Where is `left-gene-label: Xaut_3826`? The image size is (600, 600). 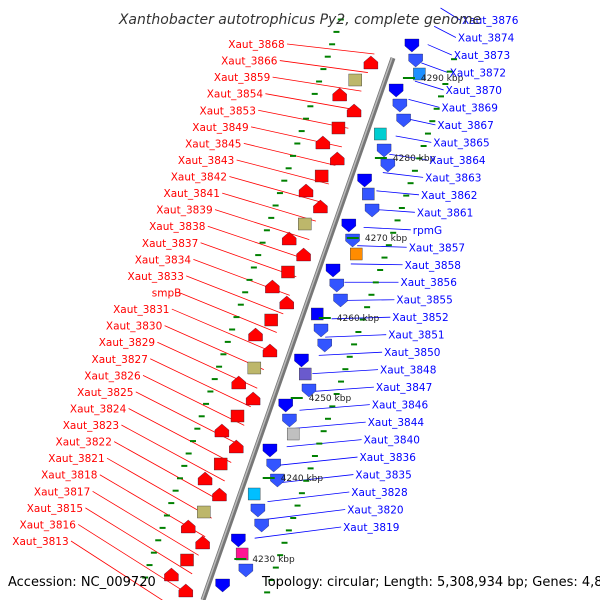
left-gene-label: Xaut_3826 is located at coordinates (112, 376).